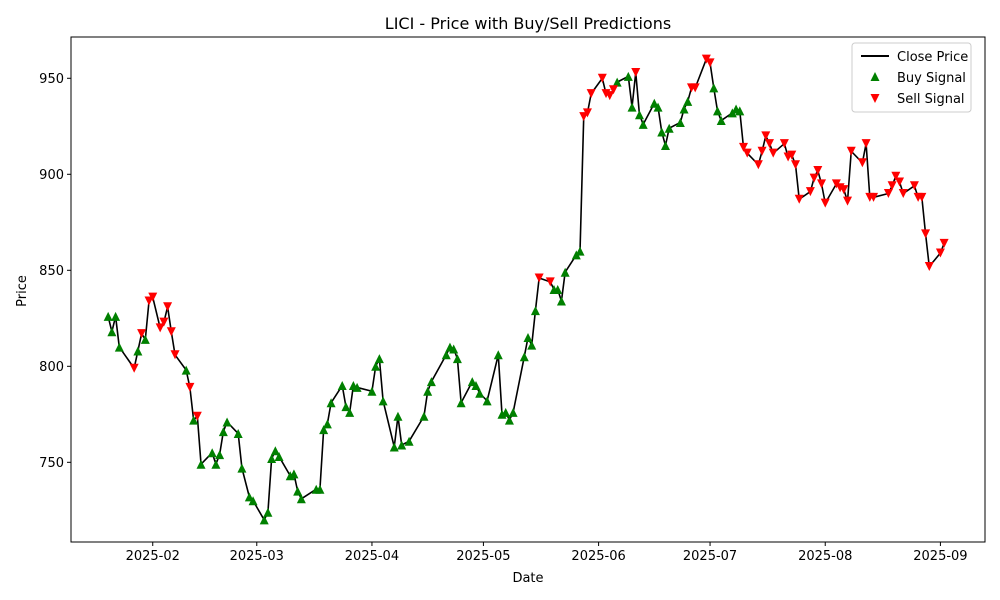 The image size is (1000, 600). I want to click on y-tick-label: 900, so click(51, 175).